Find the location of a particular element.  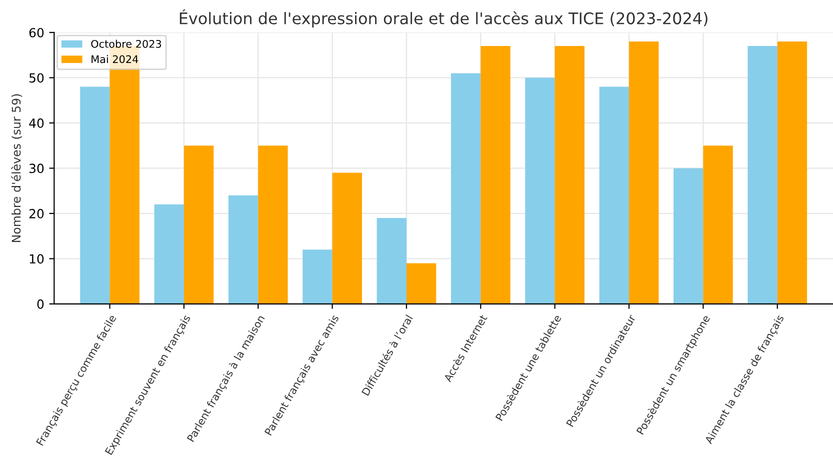

y-tick-label: 30 is located at coordinates (36, 169).